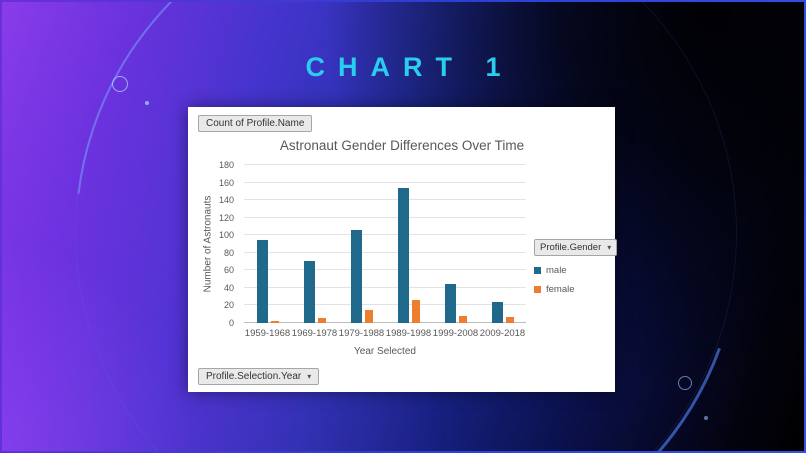  Describe the element at coordinates (228, 305) in the screenshot. I see `y-tick-label: 20` at that location.